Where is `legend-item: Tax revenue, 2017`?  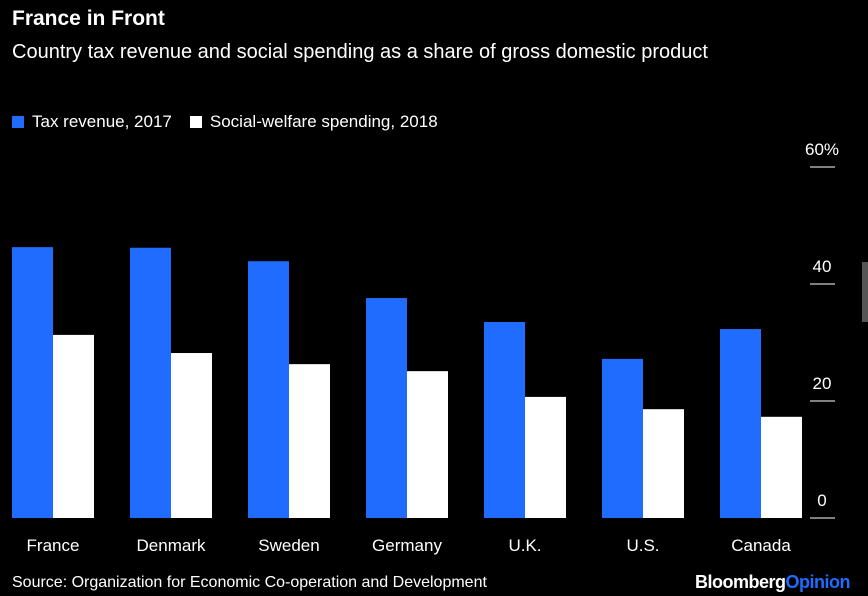 legend-item: Tax revenue, 2017 is located at coordinates (92, 122).